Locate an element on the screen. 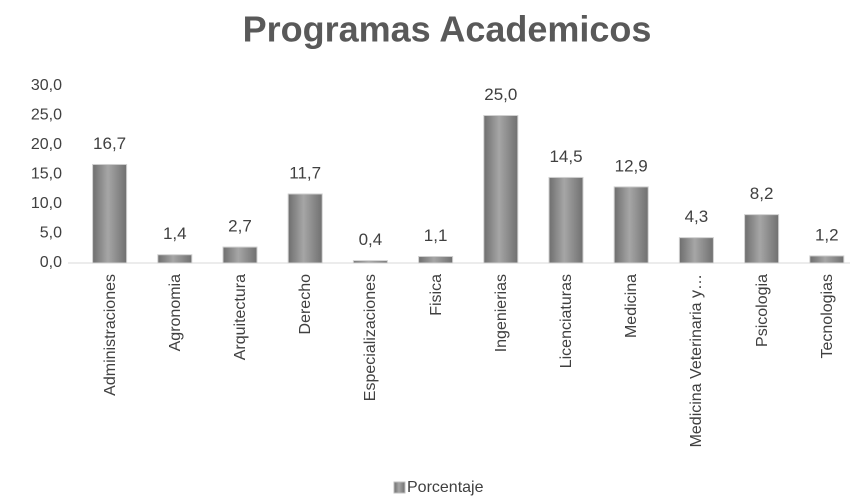  x-tick-label: Derecho is located at coordinates (305, 304).